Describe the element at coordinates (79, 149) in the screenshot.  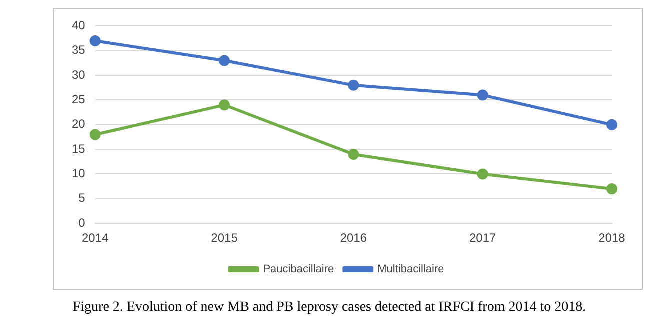
I see `y-tick-label: 15` at that location.